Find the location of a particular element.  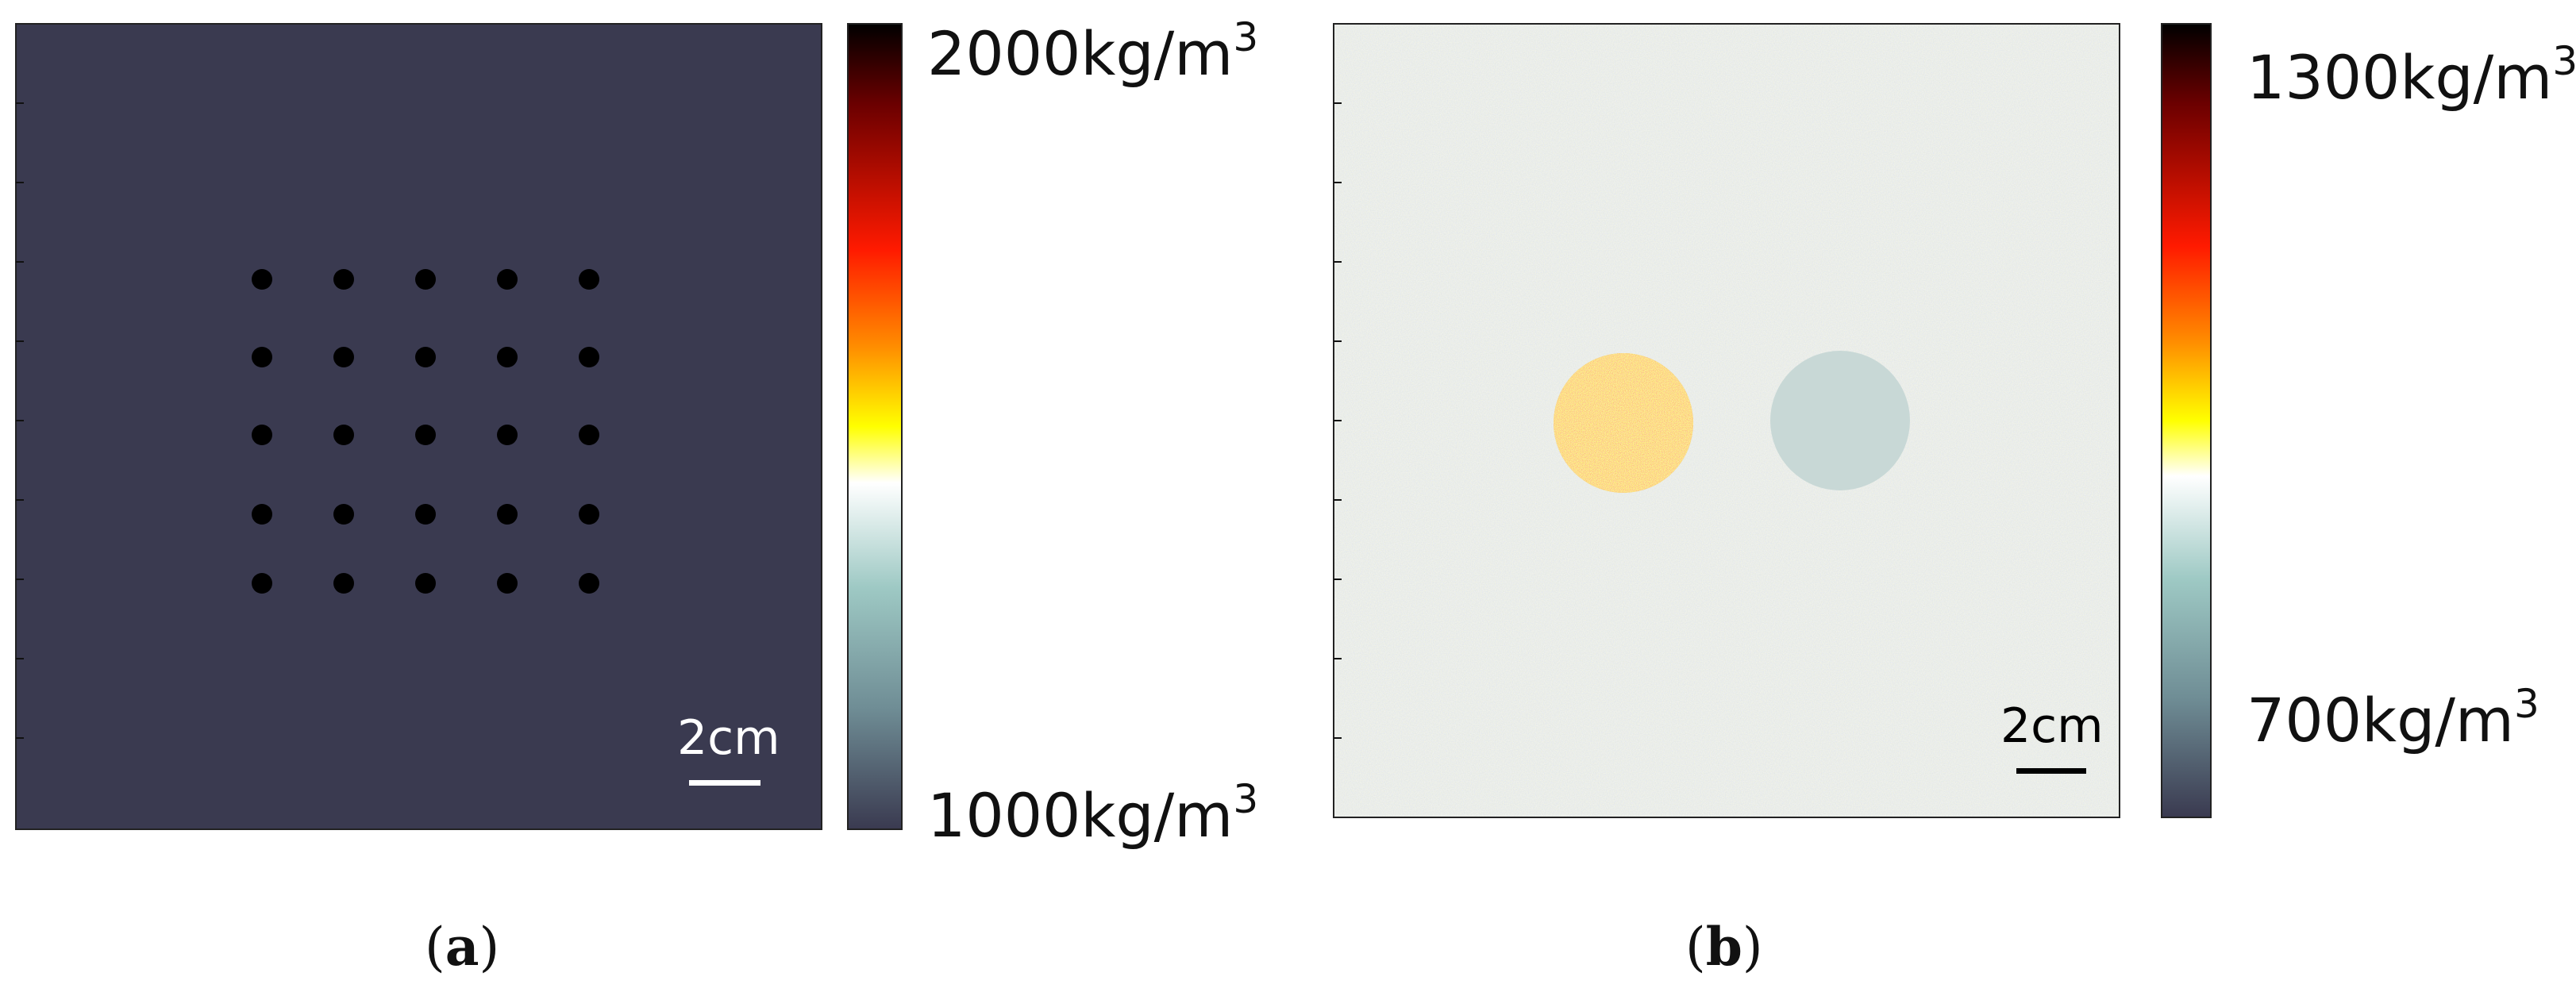

panel-b-uniform-inclusion is located at coordinates (1840, 421).